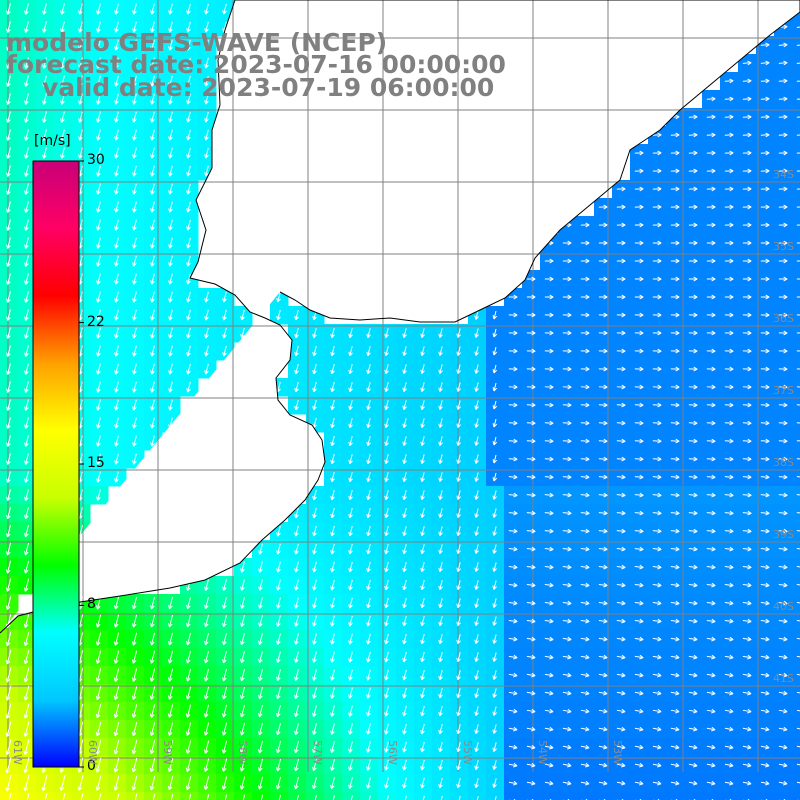 The width and height of the screenshot is (800, 800). I want to click on colorbar-units: [m/s], so click(52, 141).